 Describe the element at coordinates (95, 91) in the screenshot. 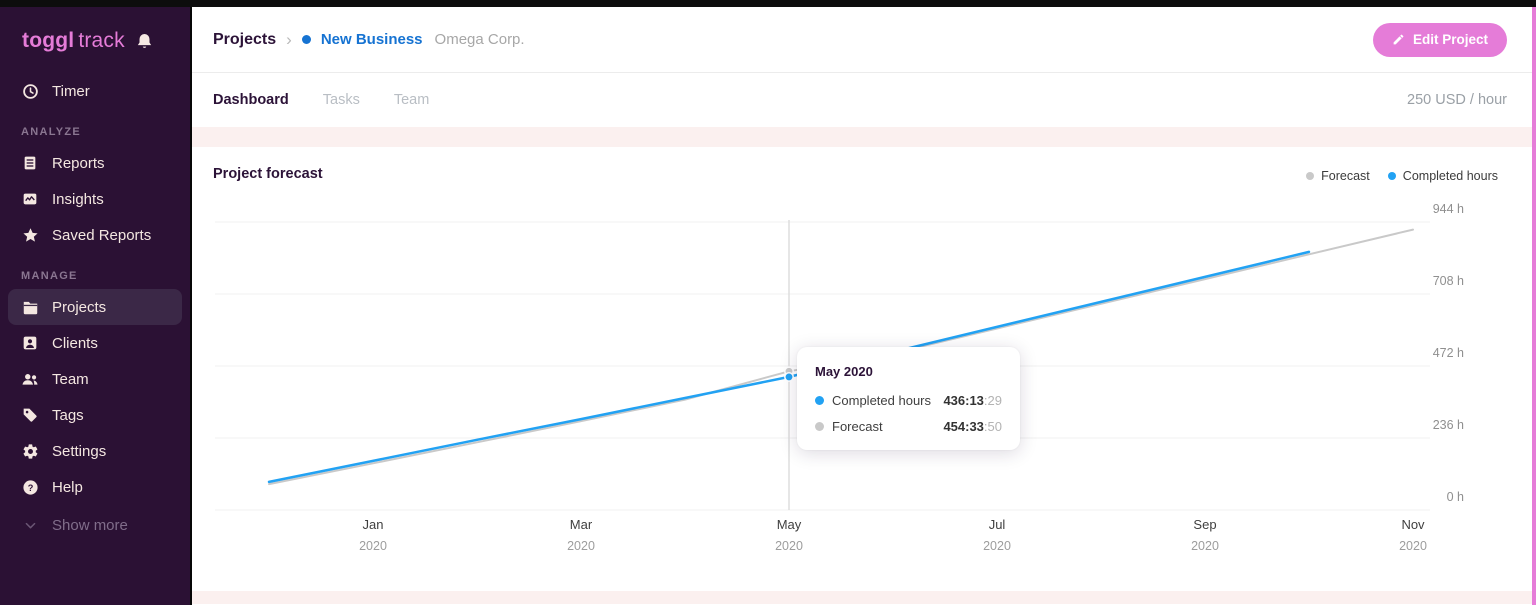

I see `sidebar-item-timer: Timer` at that location.